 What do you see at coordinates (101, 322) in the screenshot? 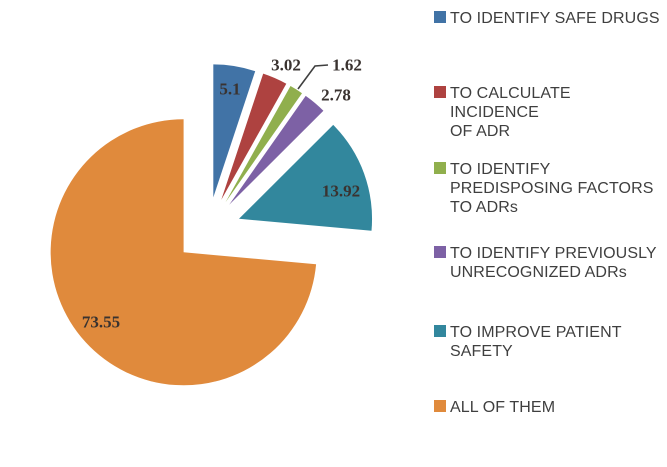
I see `data-label-5: 73.55` at bounding box center [101, 322].